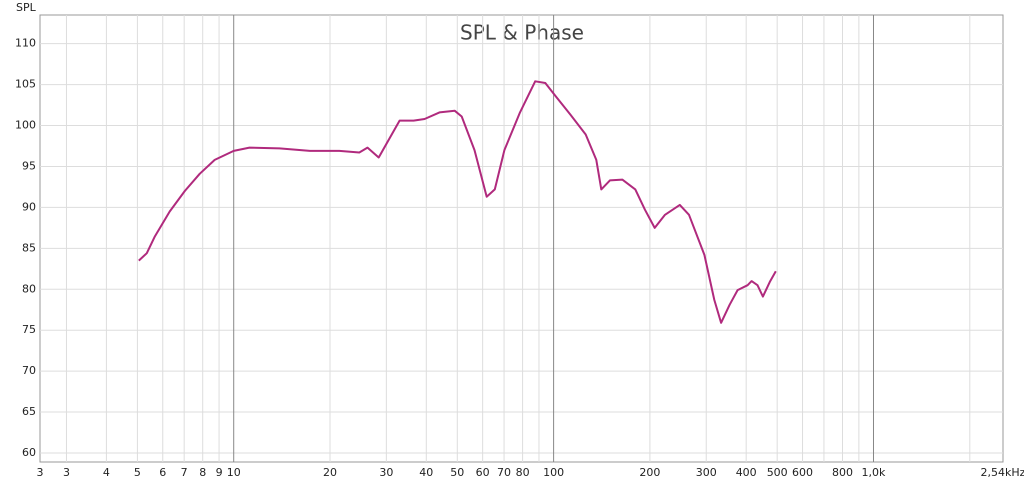  I want to click on x-tick-label: 500, so click(777, 472).